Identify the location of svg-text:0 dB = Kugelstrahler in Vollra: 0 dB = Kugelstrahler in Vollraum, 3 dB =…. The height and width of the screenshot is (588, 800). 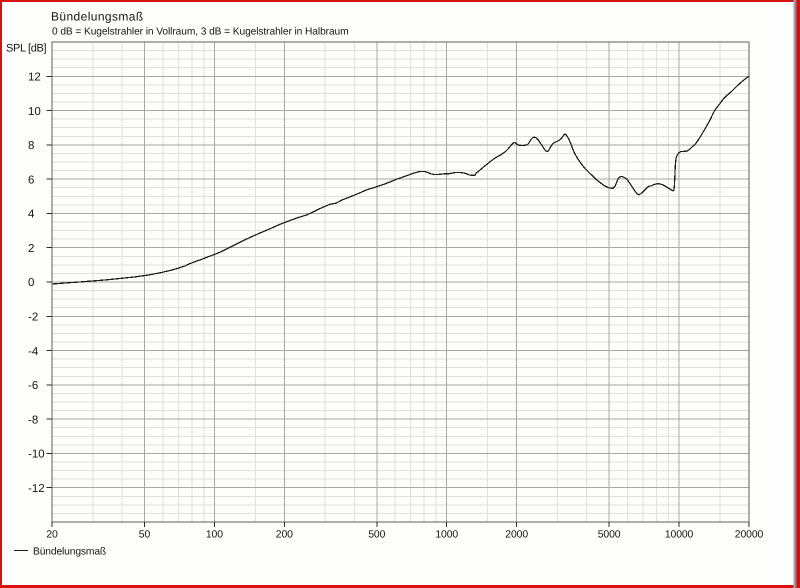
(200, 32).